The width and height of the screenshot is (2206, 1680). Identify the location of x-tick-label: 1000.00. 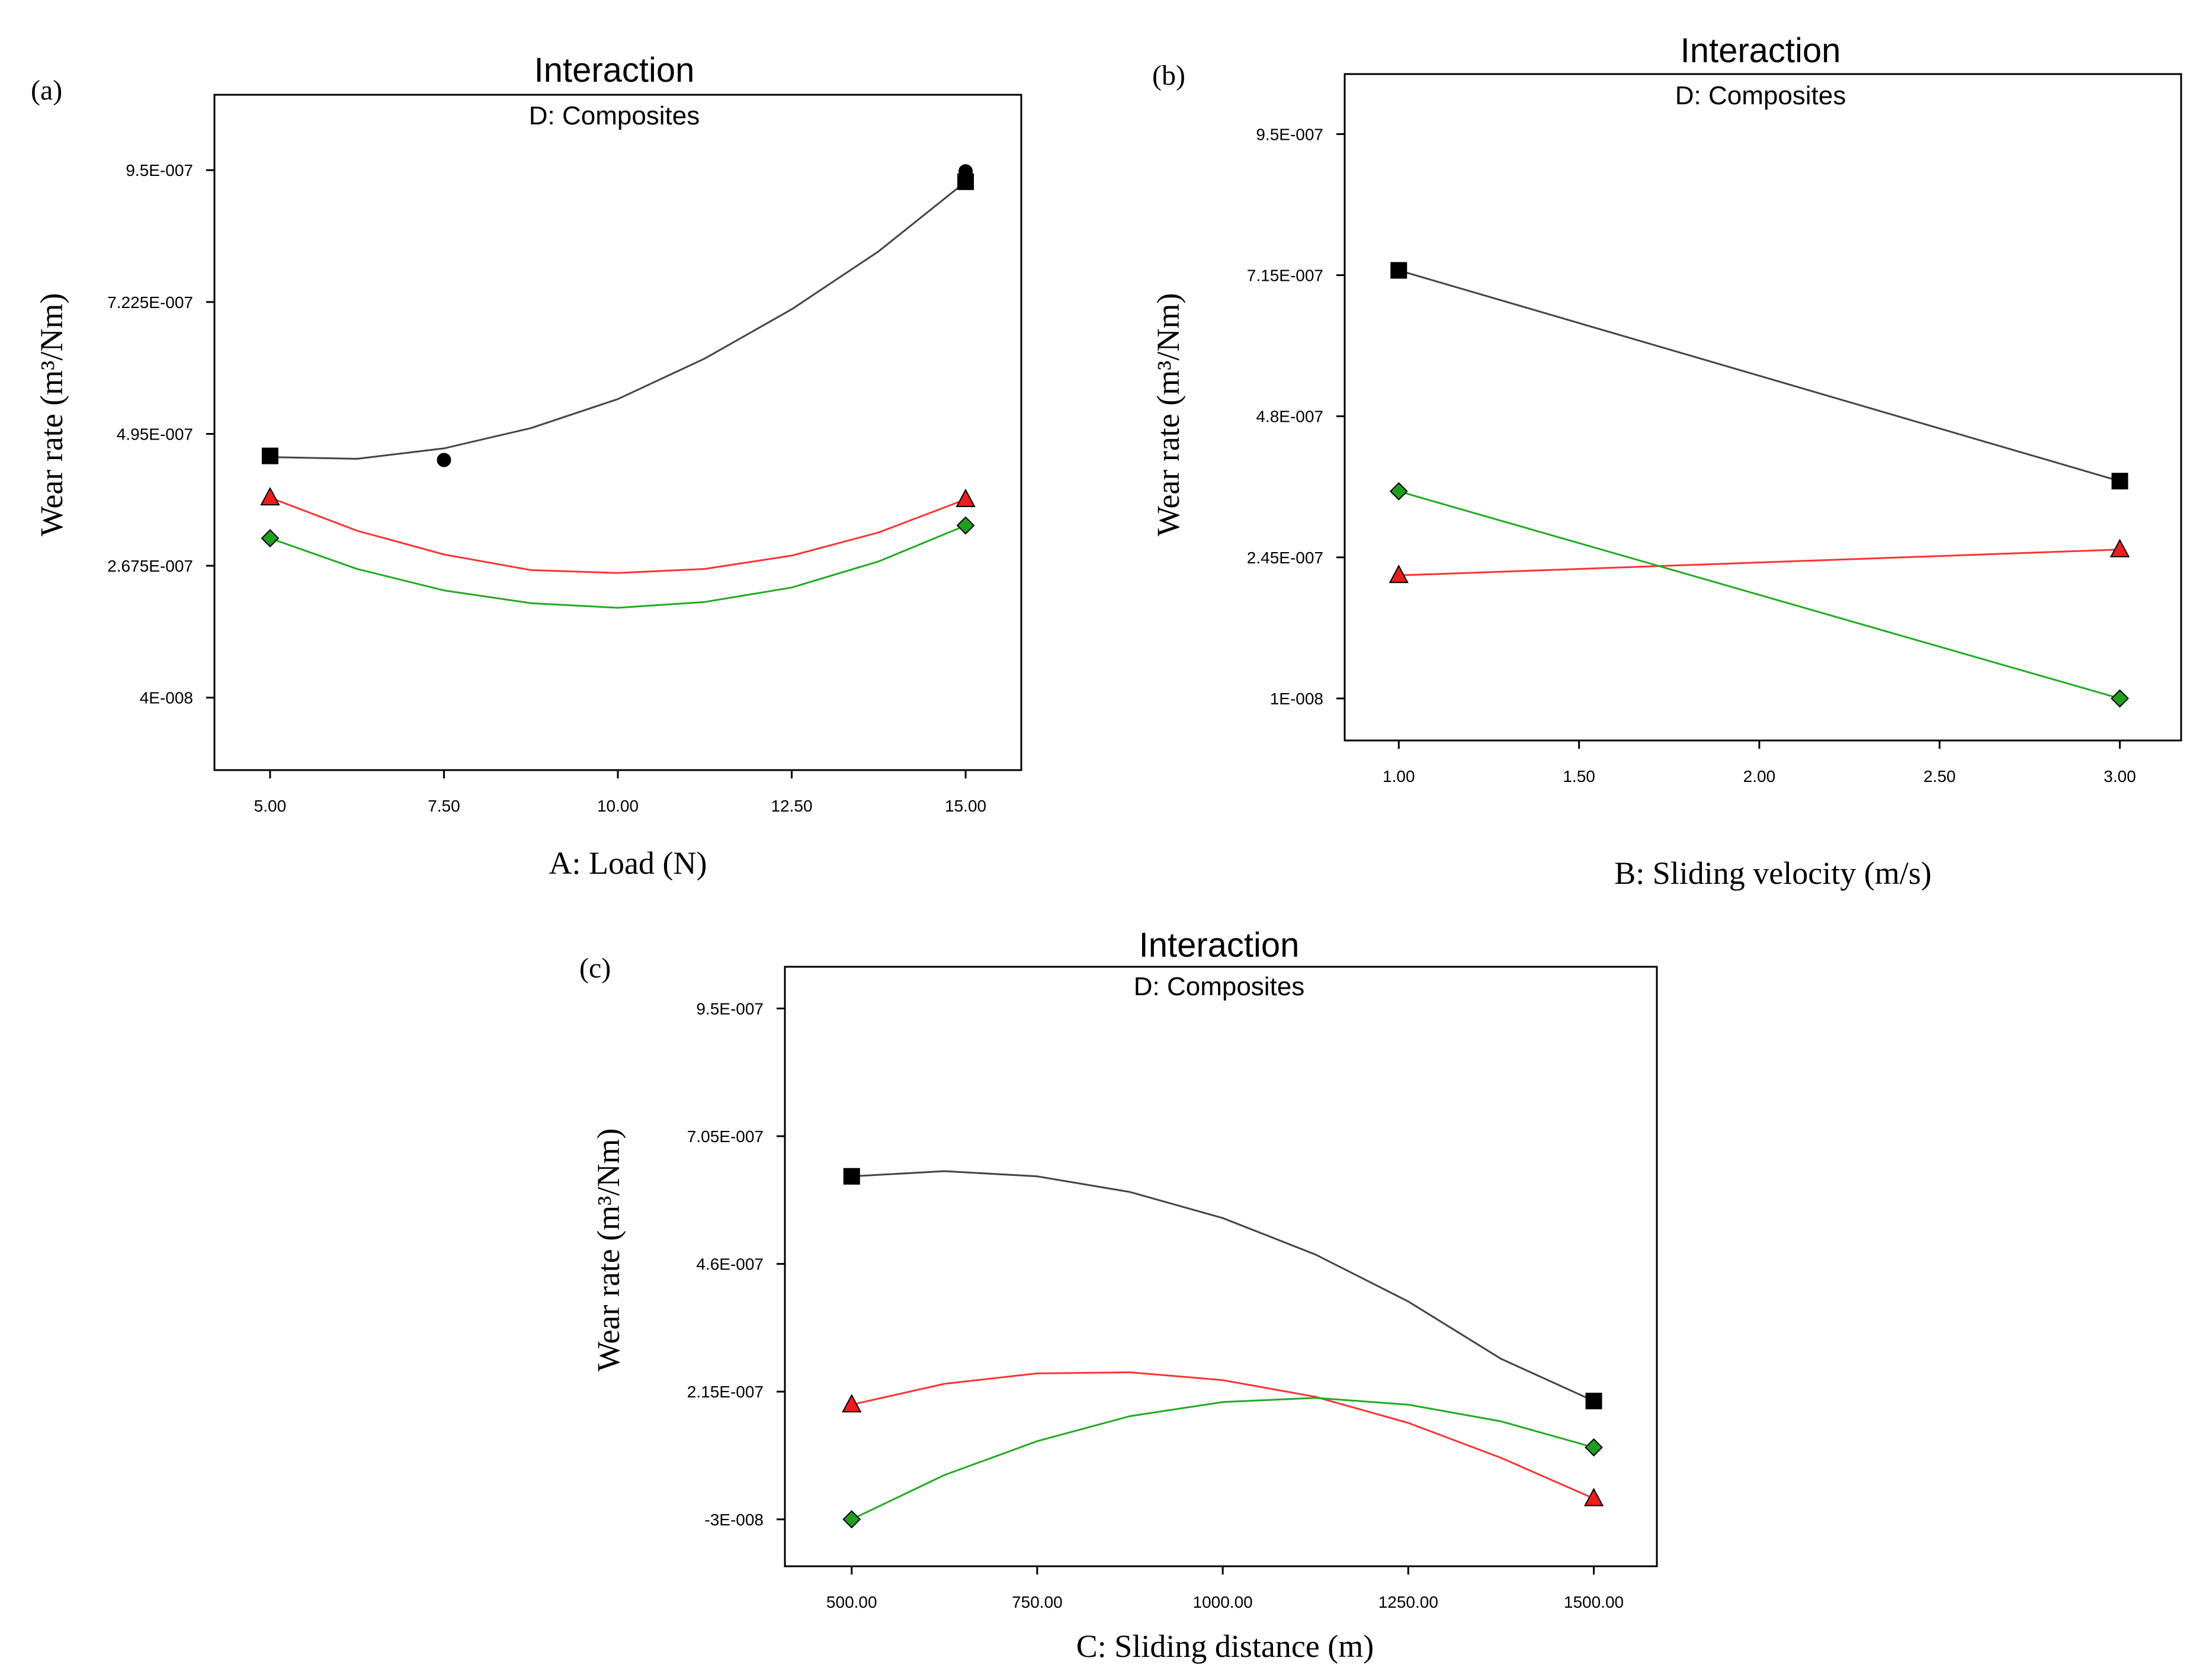
(1223, 1602).